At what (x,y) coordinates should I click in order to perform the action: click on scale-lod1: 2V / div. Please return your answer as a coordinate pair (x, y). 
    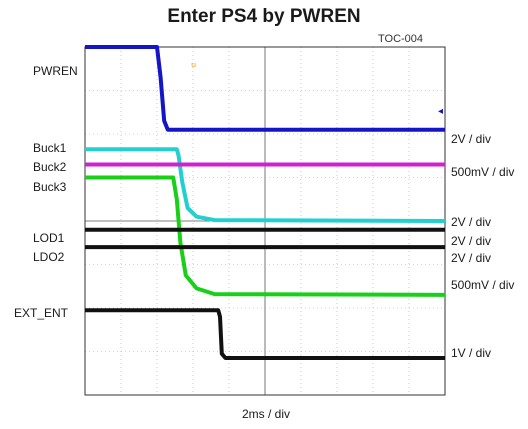
    Looking at the image, I should click on (471, 241).